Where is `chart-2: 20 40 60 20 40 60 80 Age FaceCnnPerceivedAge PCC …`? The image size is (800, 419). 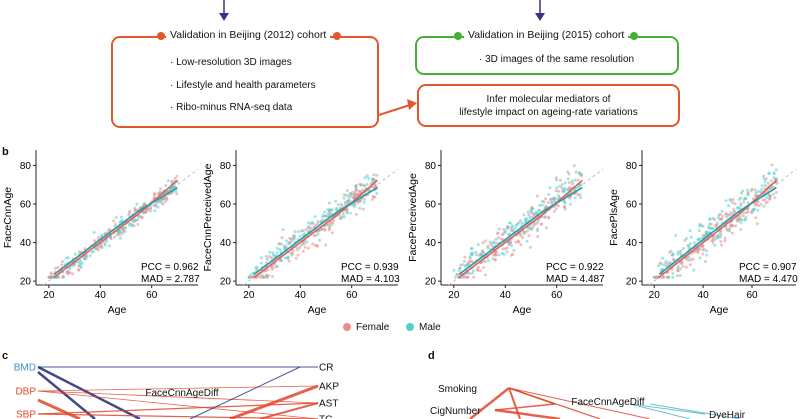 chart-2: 20 40 60 20 40 60 80 Age FaceCnnPerceivedAge PCC … is located at coordinates (301, 233).